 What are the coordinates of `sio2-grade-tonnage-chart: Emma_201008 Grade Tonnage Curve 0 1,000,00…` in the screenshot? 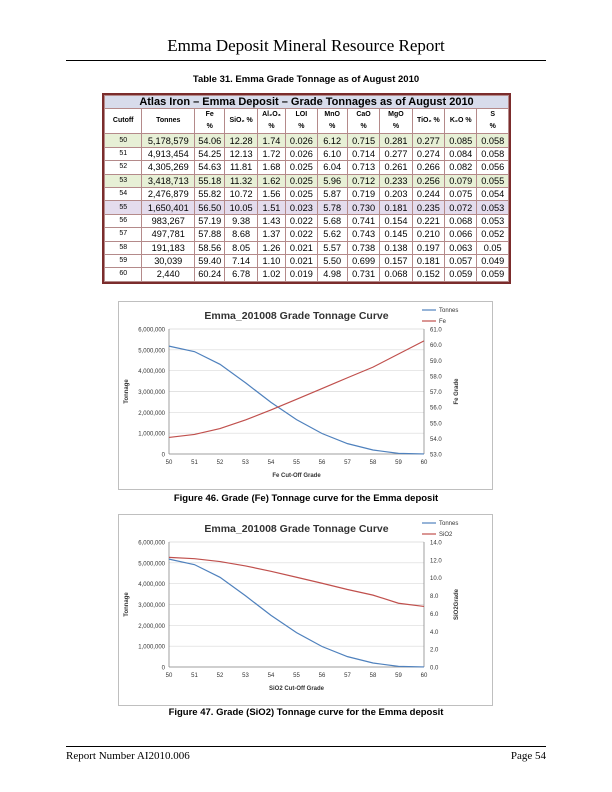 It's located at (305, 610).